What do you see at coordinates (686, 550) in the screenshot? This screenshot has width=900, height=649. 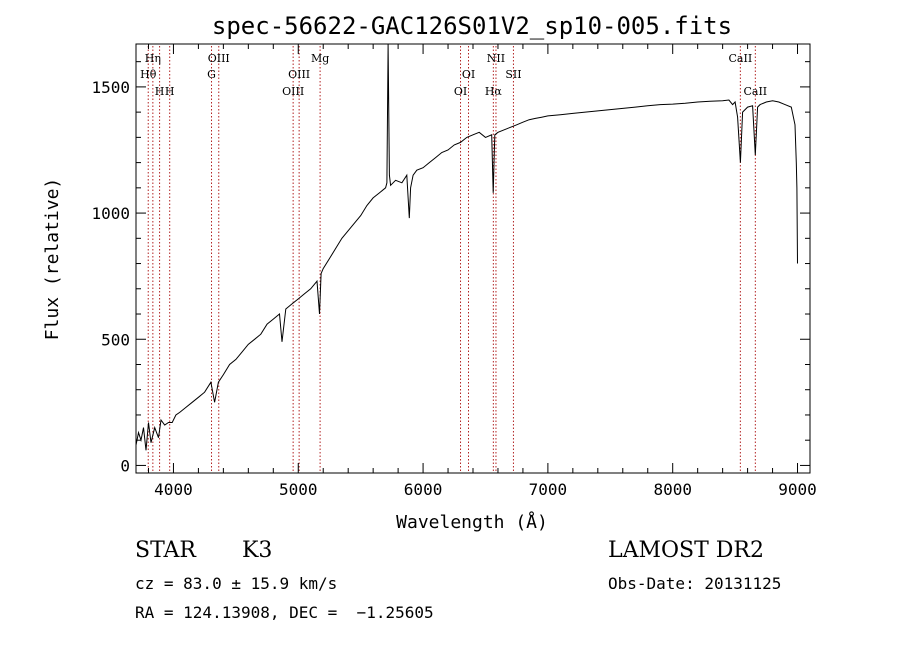 I see `survey-name: LAMOST DR2` at bounding box center [686, 550].